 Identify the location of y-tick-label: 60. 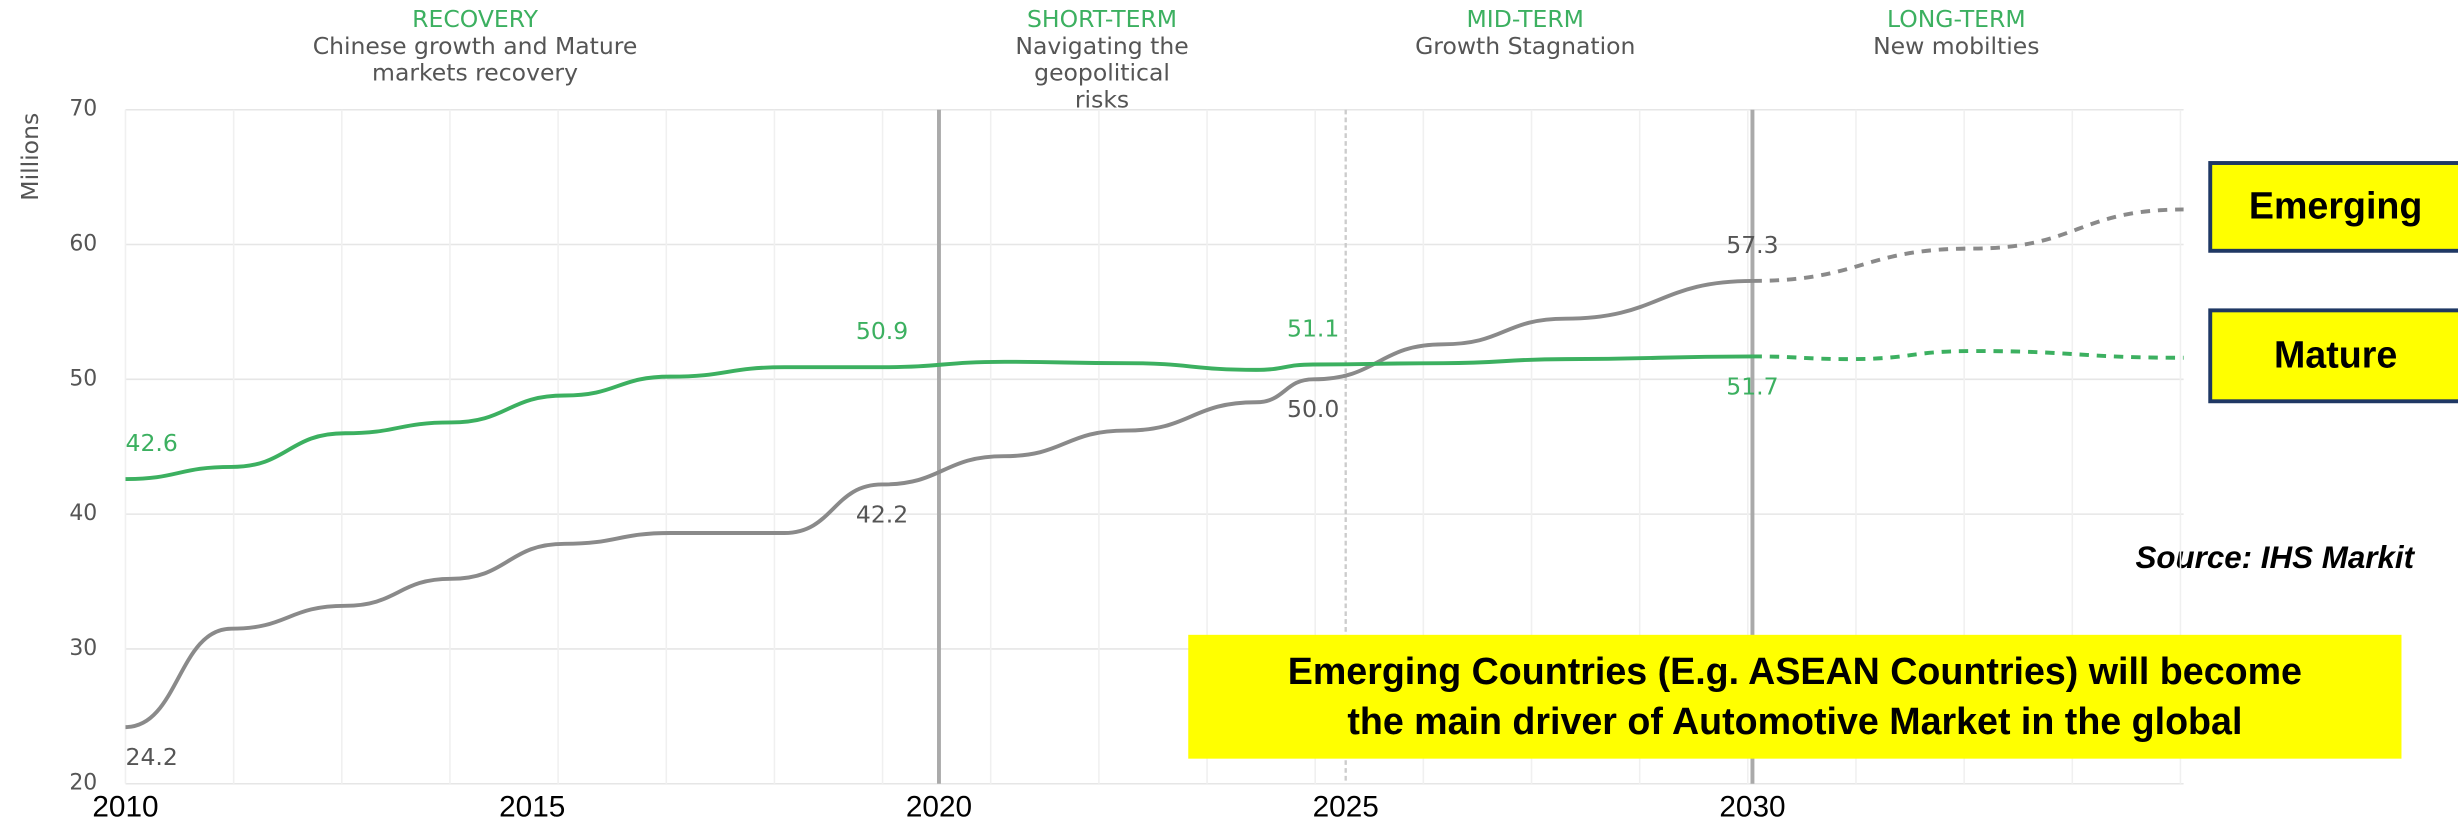
(83, 244).